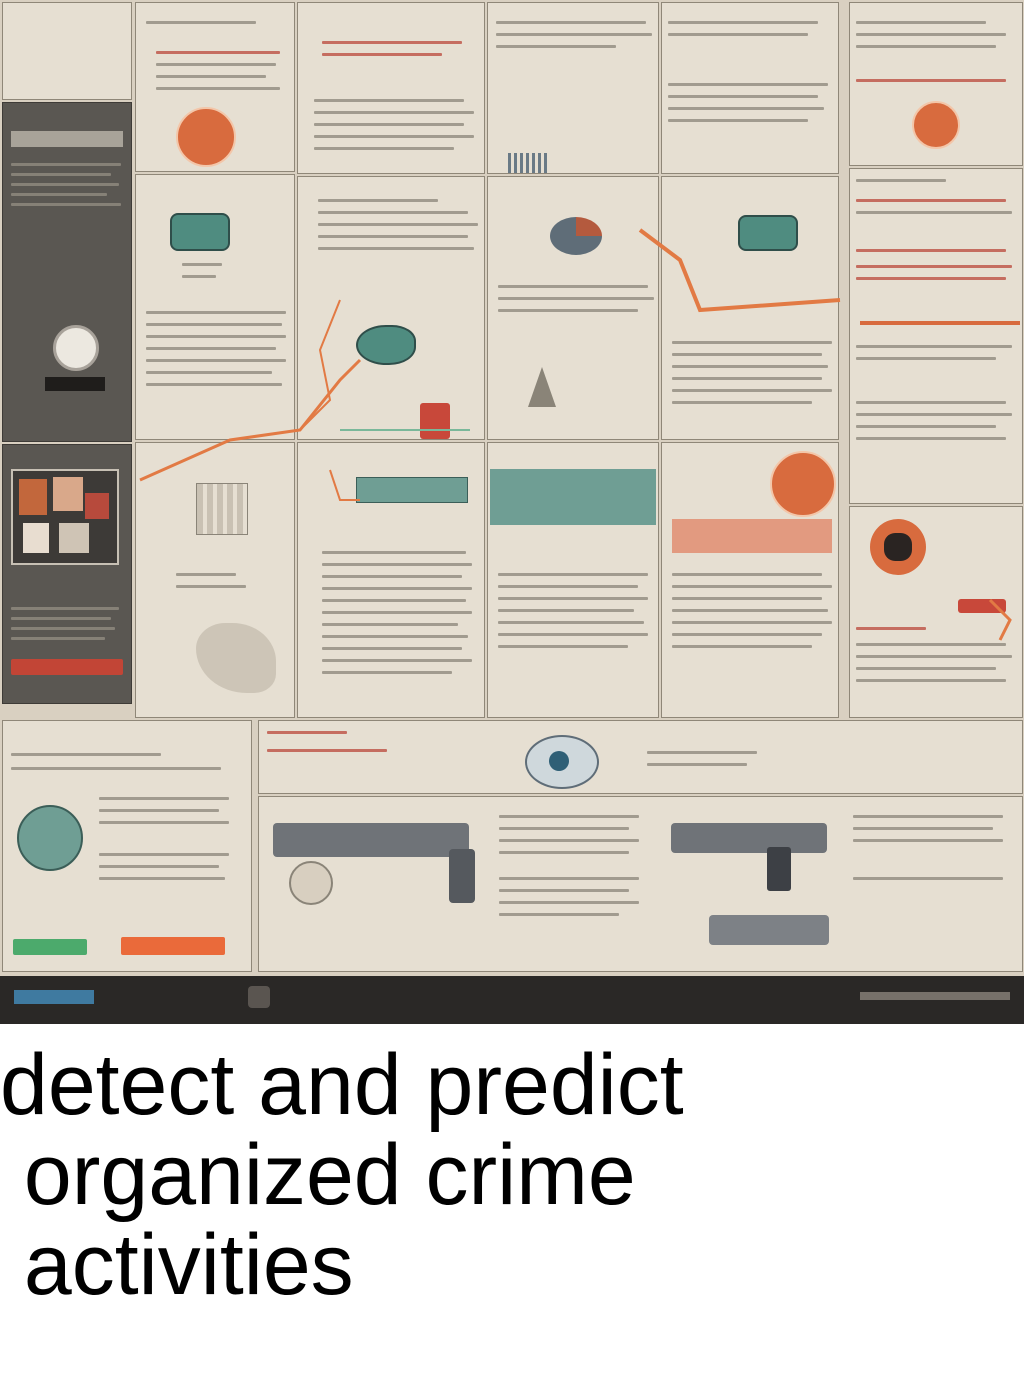 This screenshot has width=1024, height=1384. What do you see at coordinates (573, 308) in the screenshot?
I see `panel-col4-mid` at bounding box center [573, 308].